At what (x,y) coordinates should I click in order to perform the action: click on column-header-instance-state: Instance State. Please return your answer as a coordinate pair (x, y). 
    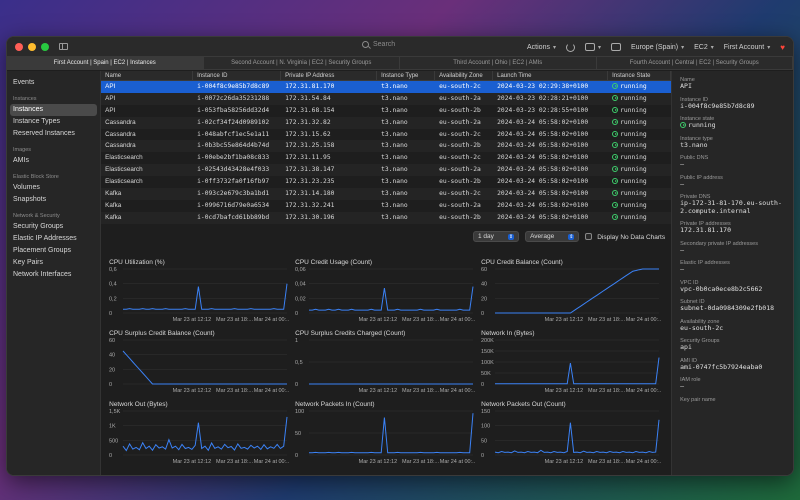
    Looking at the image, I should click on (640, 75).